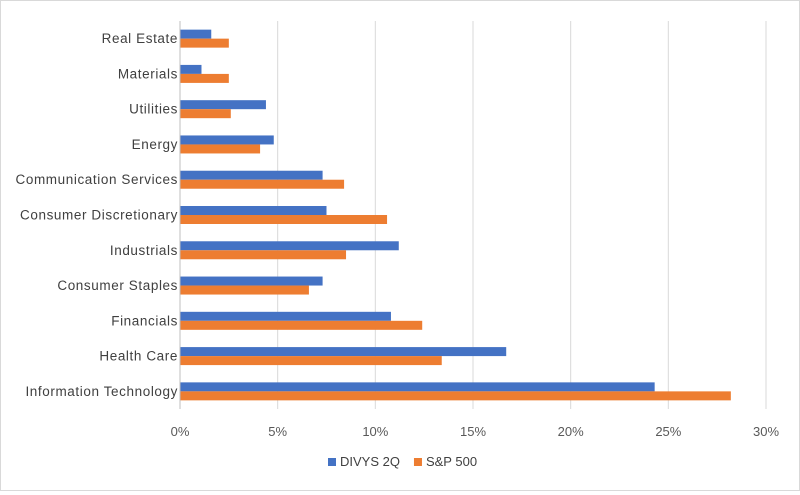 The height and width of the screenshot is (495, 800). I want to click on x-tick-label: 30%, so click(766, 431).